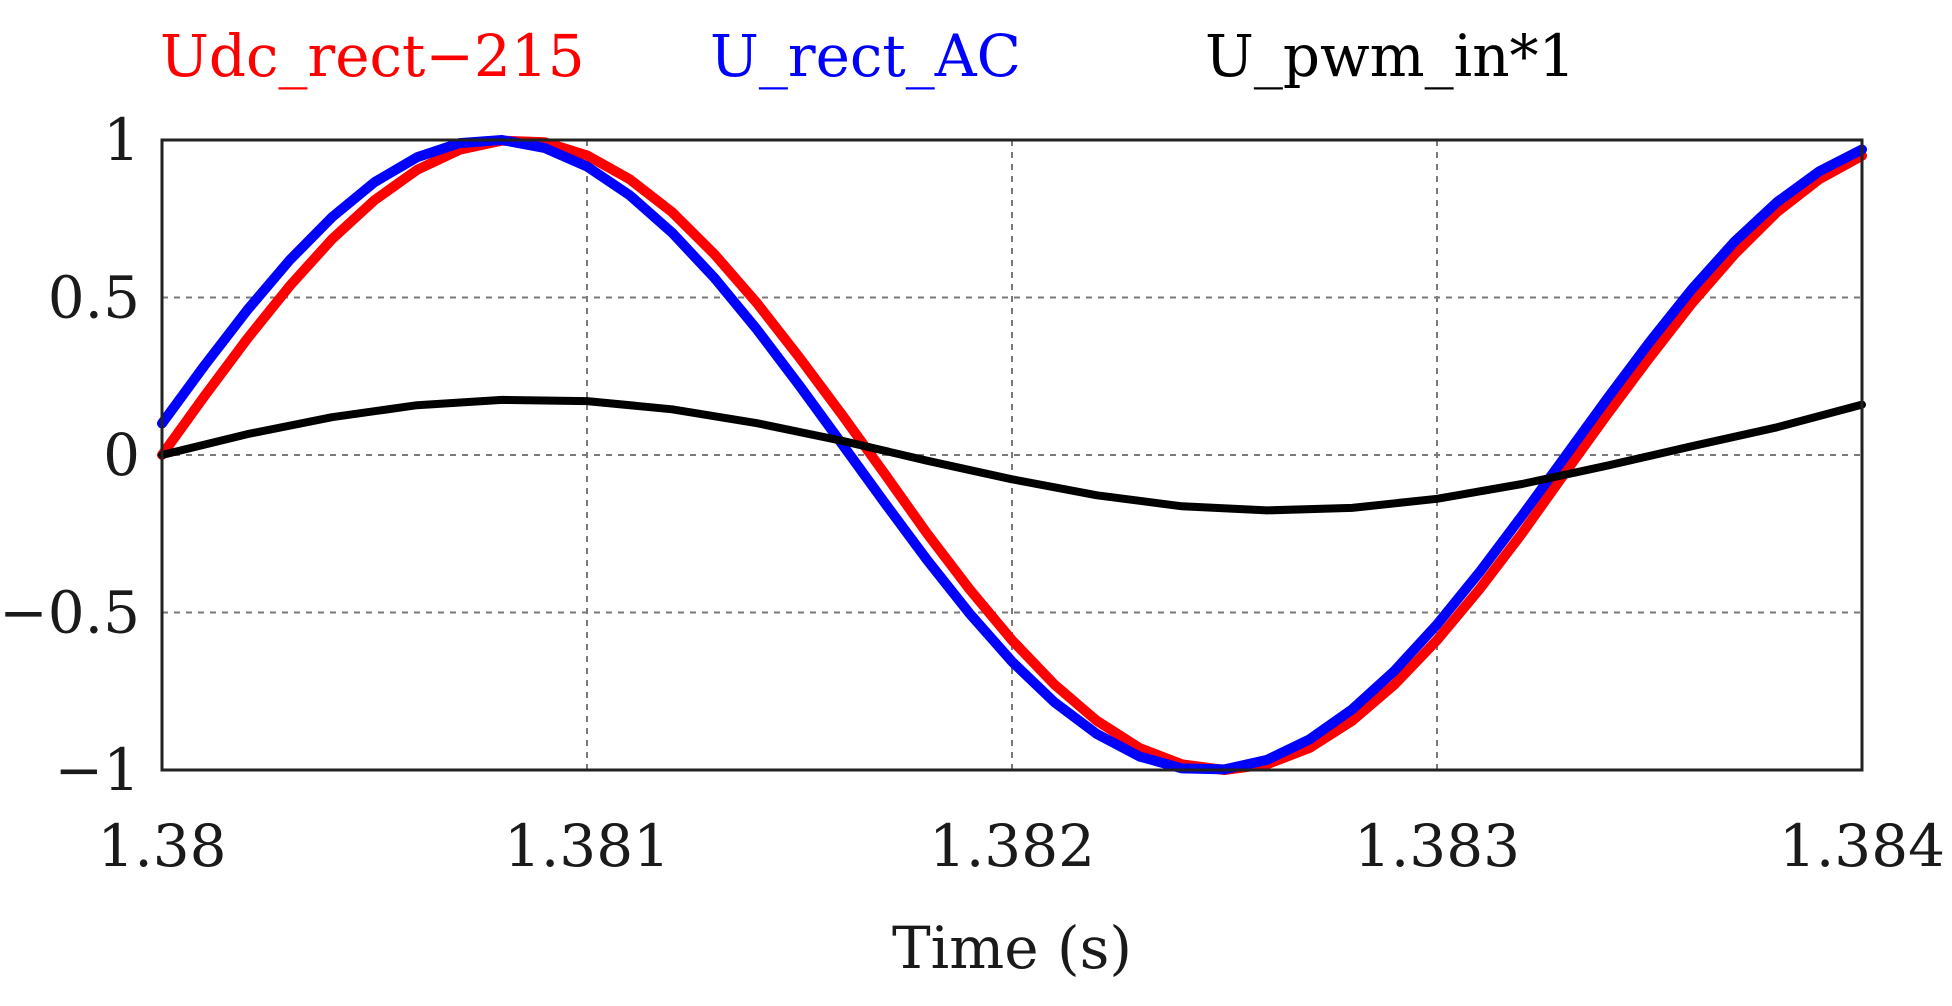  Describe the element at coordinates (372, 56) in the screenshot. I see `legend-entry: Udc_rect−215` at that location.